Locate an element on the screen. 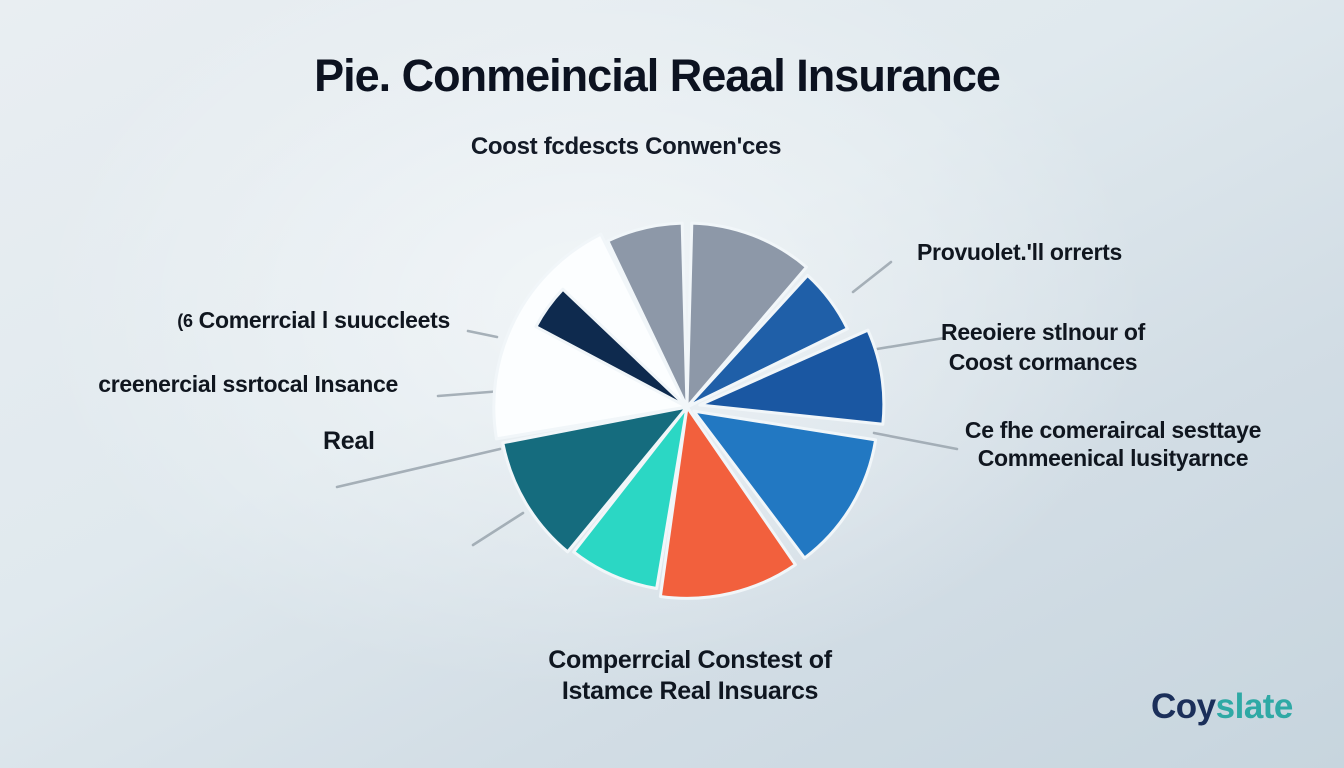 The image size is (1344, 768). pie-slice-turquoise is located at coordinates (630, 497).